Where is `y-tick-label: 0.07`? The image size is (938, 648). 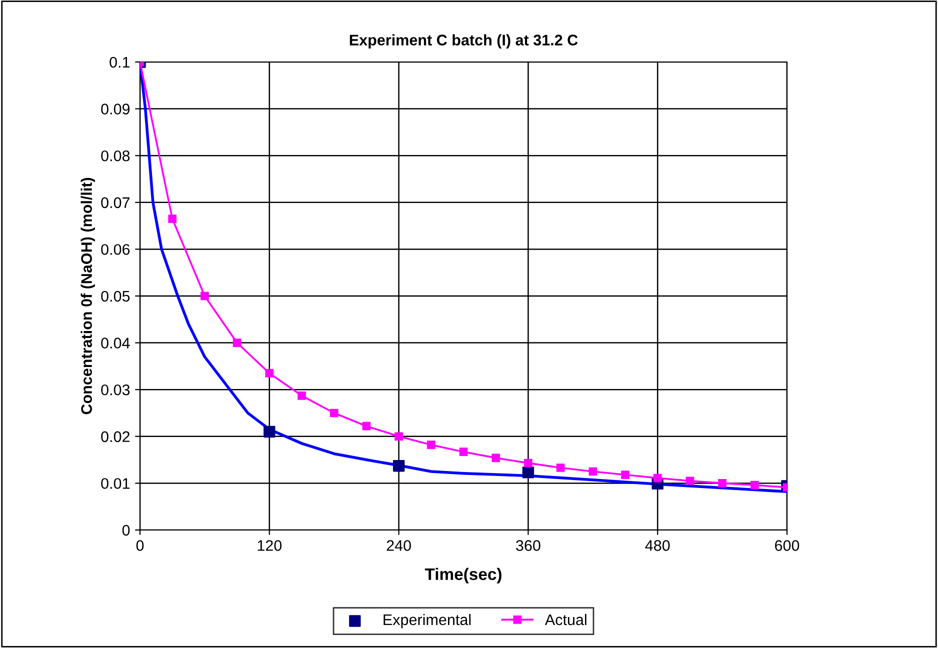
y-tick-label: 0.07 is located at coordinates (115, 202).